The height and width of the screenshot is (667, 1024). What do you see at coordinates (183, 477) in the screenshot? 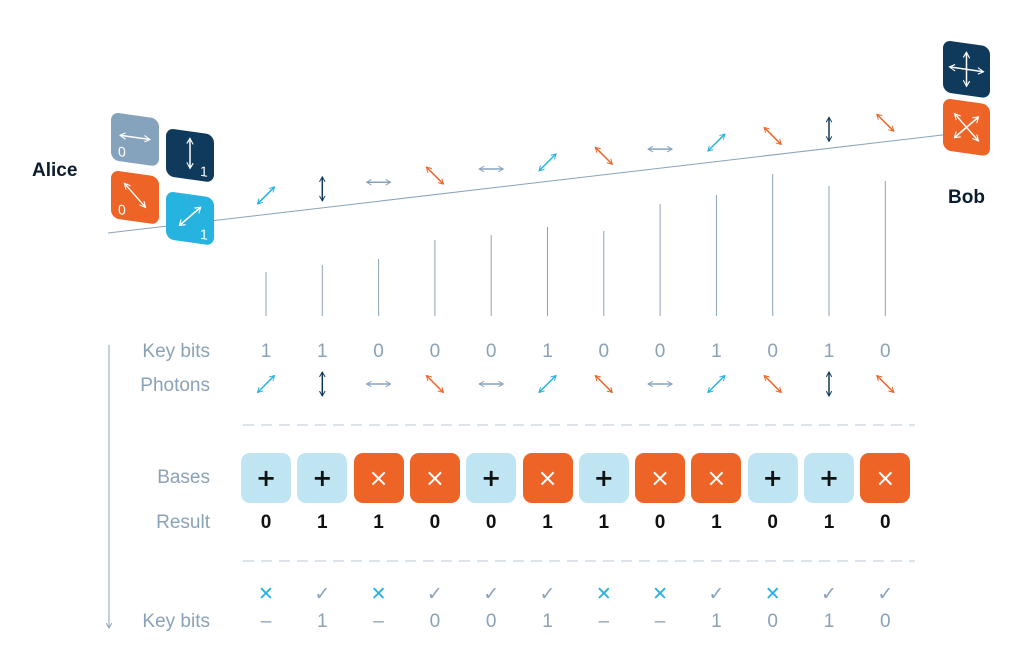
I see `bases-label: Bases` at bounding box center [183, 477].